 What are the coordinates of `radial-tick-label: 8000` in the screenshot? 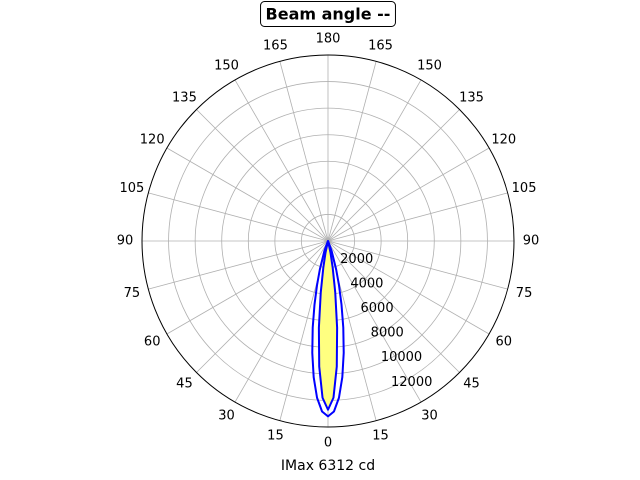 It's located at (387, 333).